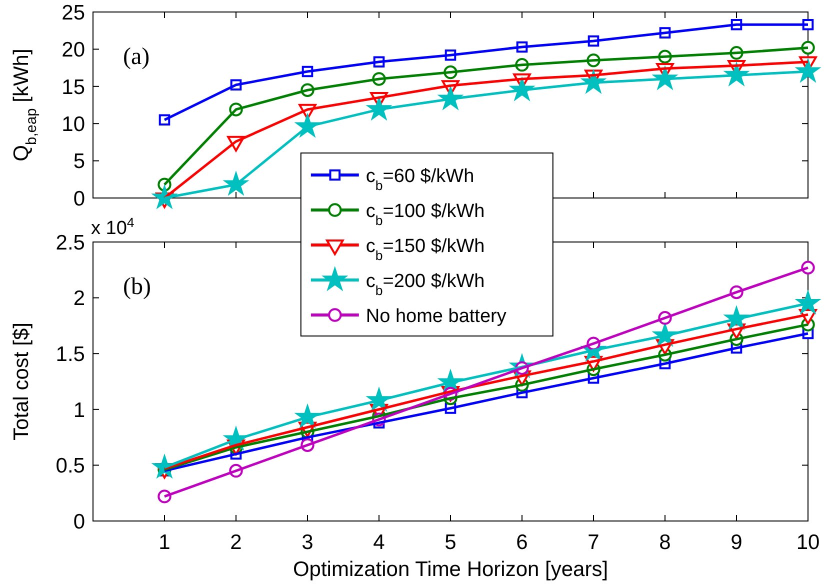 The width and height of the screenshot is (827, 587). What do you see at coordinates (73, 124) in the screenshot?
I see `y-tick-label: 10` at bounding box center [73, 124].